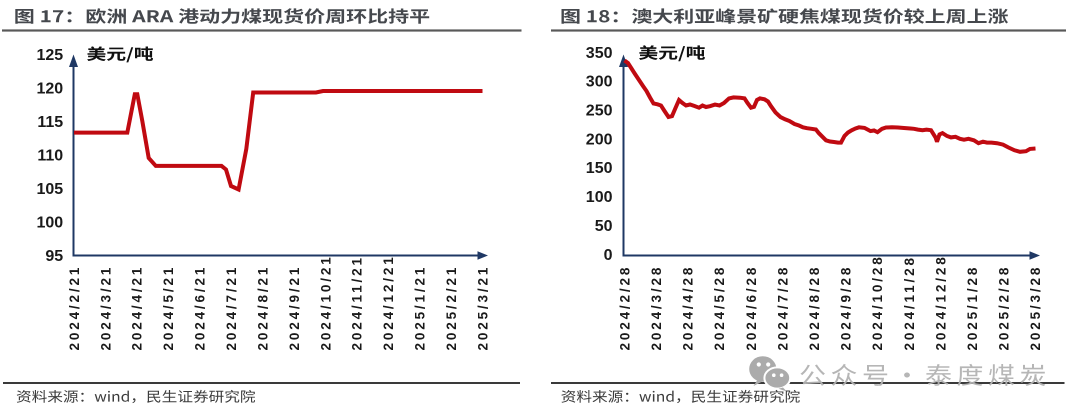 This screenshot has height=417, width=1080. Describe the element at coordinates (972, 308) in the screenshot. I see `svg-text: 2025/1/28` at that location.